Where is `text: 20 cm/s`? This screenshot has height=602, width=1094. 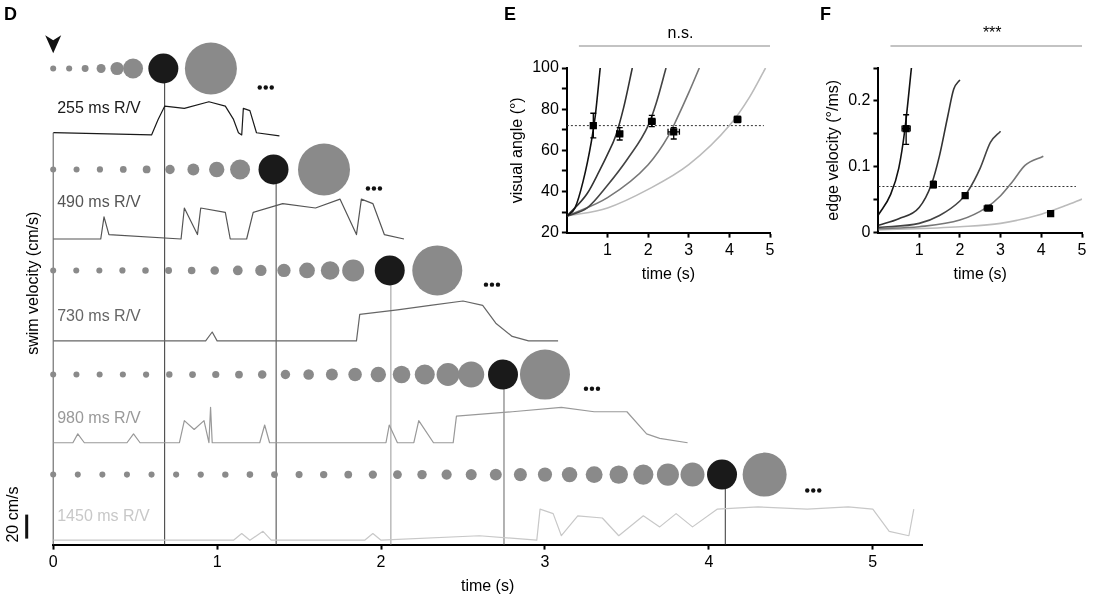
text: 20 cm/s is located at coordinates (12, 514).